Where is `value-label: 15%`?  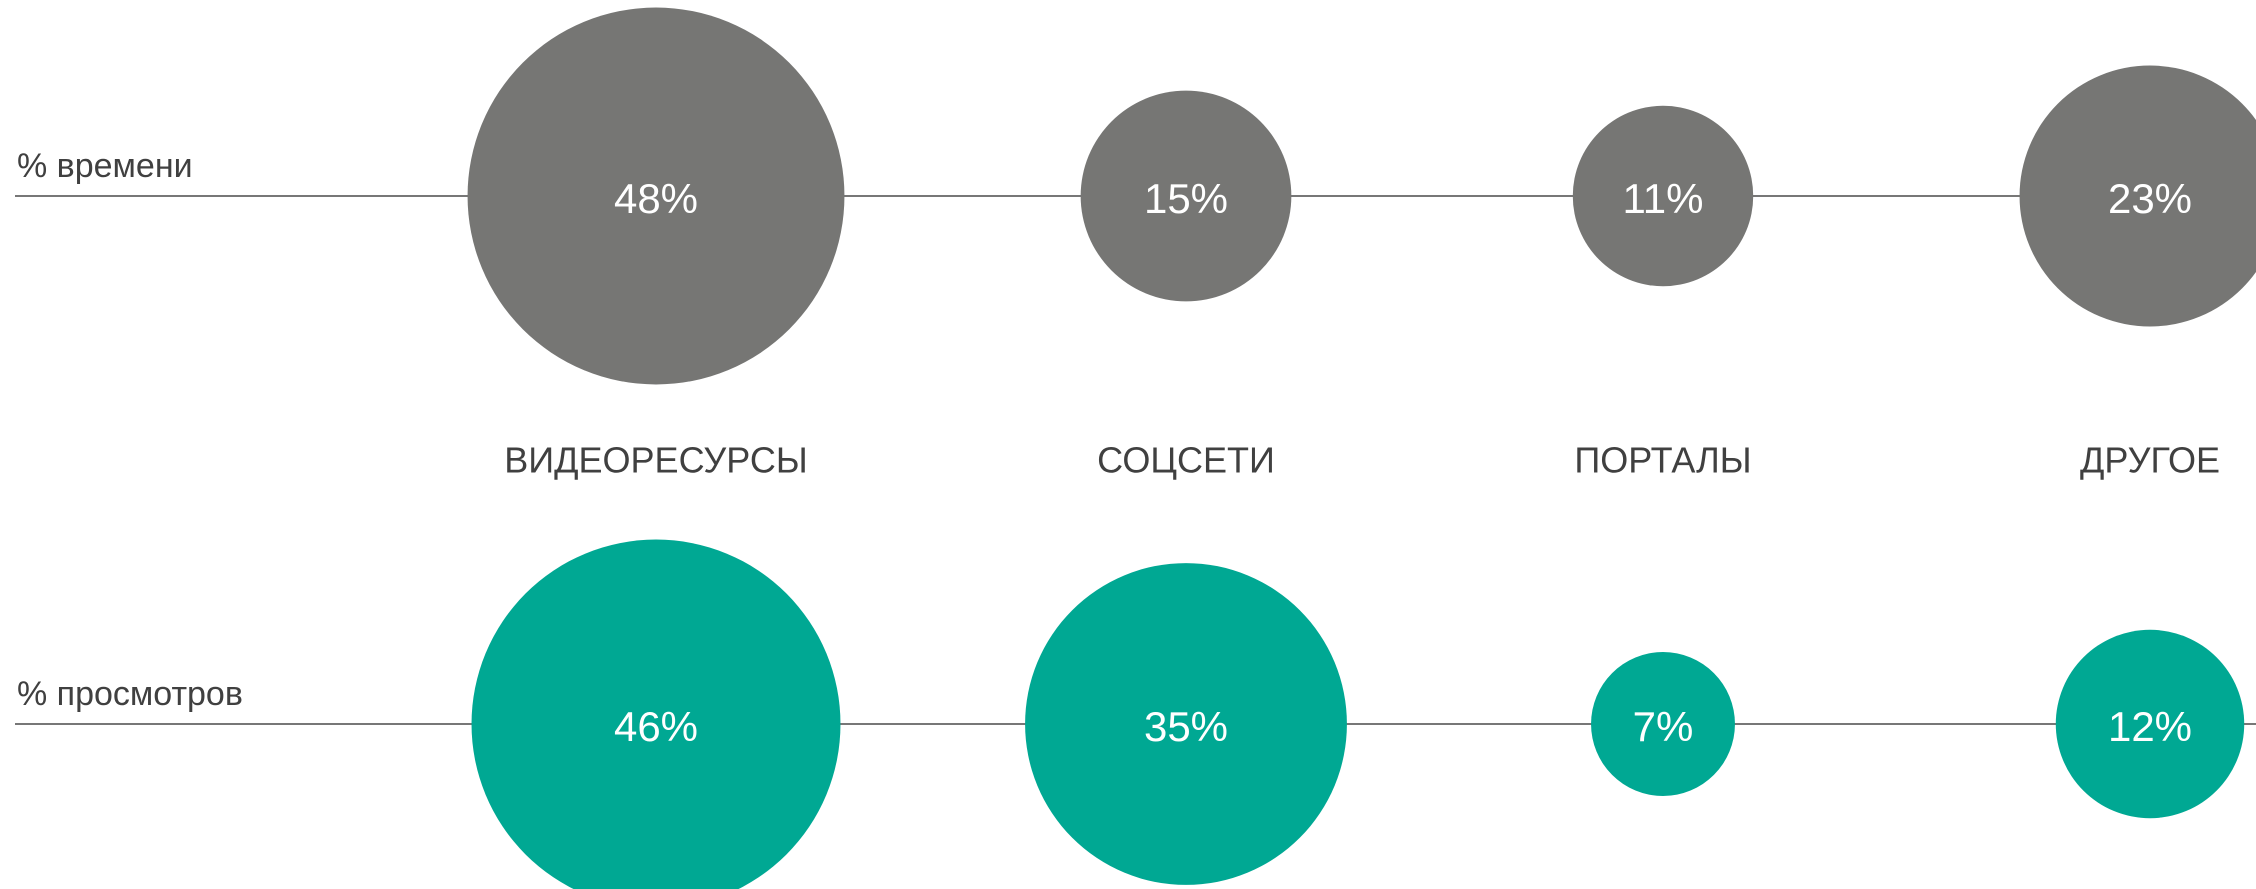
value-label: 15% is located at coordinates (1186, 198).